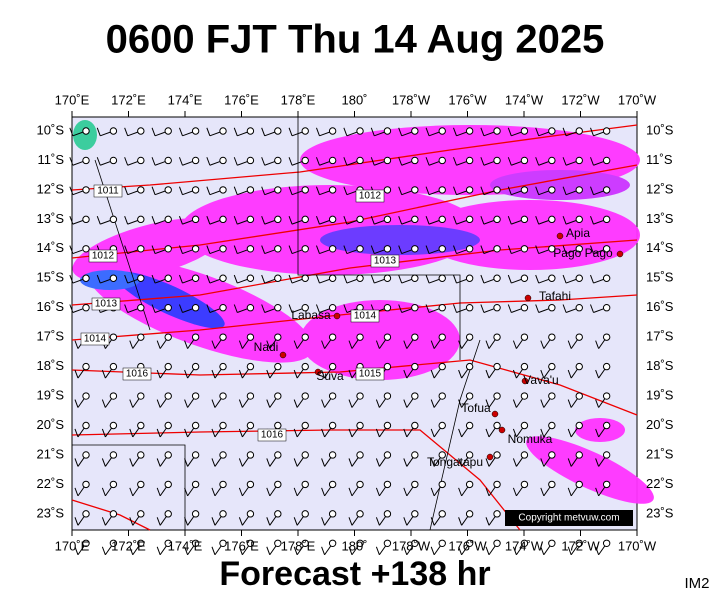  Describe the element at coordinates (660, 365) in the screenshot. I see `lat-label: 18˚S` at that location.